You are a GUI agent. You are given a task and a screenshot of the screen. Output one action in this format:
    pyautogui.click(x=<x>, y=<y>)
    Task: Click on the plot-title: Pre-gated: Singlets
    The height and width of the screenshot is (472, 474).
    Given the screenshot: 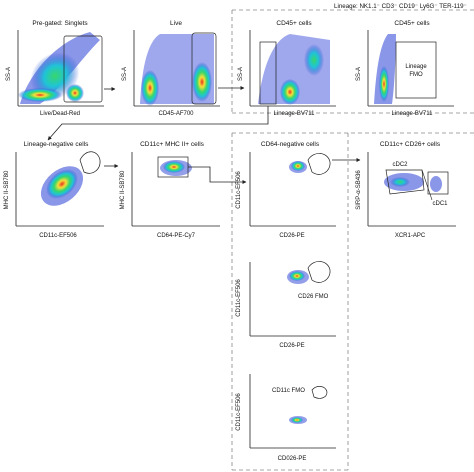 What is the action you would take?
    pyautogui.click(x=60, y=23)
    